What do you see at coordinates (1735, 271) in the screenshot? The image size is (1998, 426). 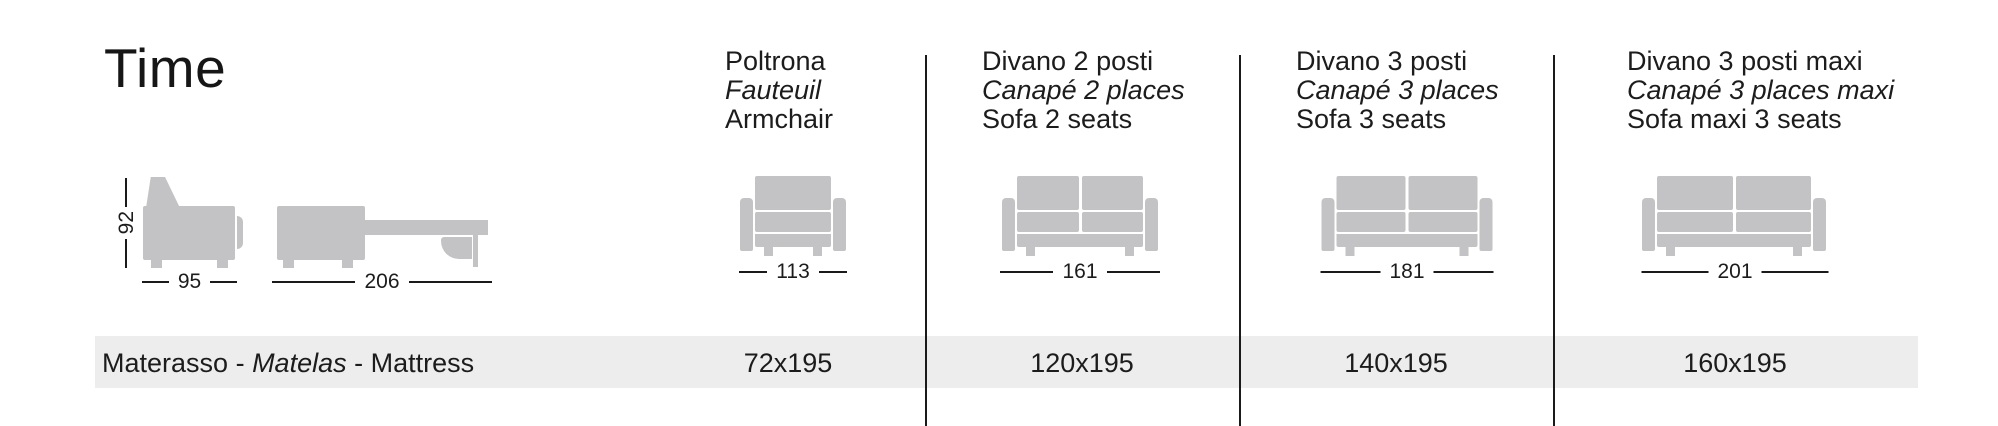 I see `width-value: 201` at bounding box center [1735, 271].